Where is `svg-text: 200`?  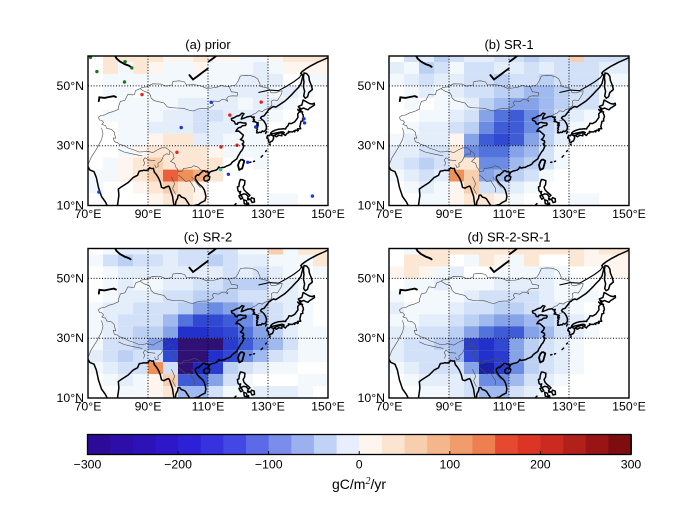 svg-text: 200 is located at coordinates (540, 465).